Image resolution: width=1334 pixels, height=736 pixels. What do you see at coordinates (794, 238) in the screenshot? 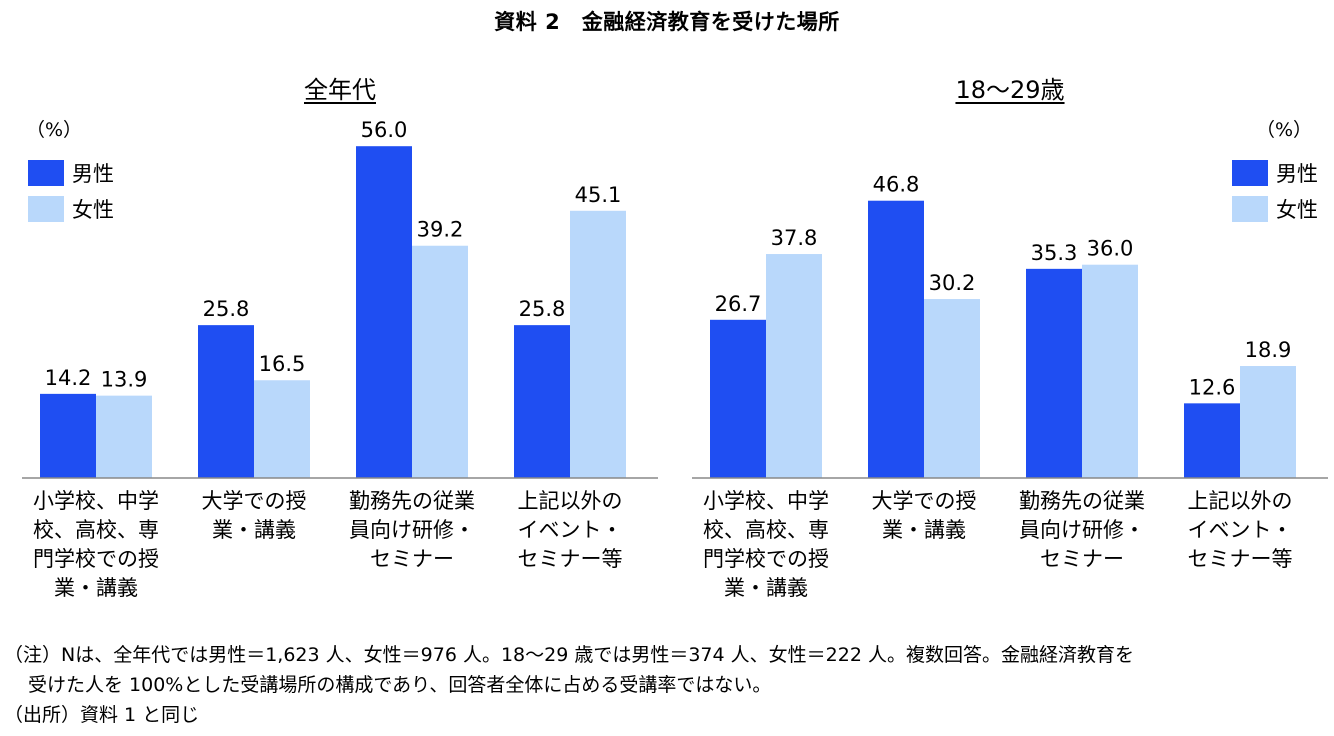
I see `data-label-female: 37.8` at bounding box center [794, 238].